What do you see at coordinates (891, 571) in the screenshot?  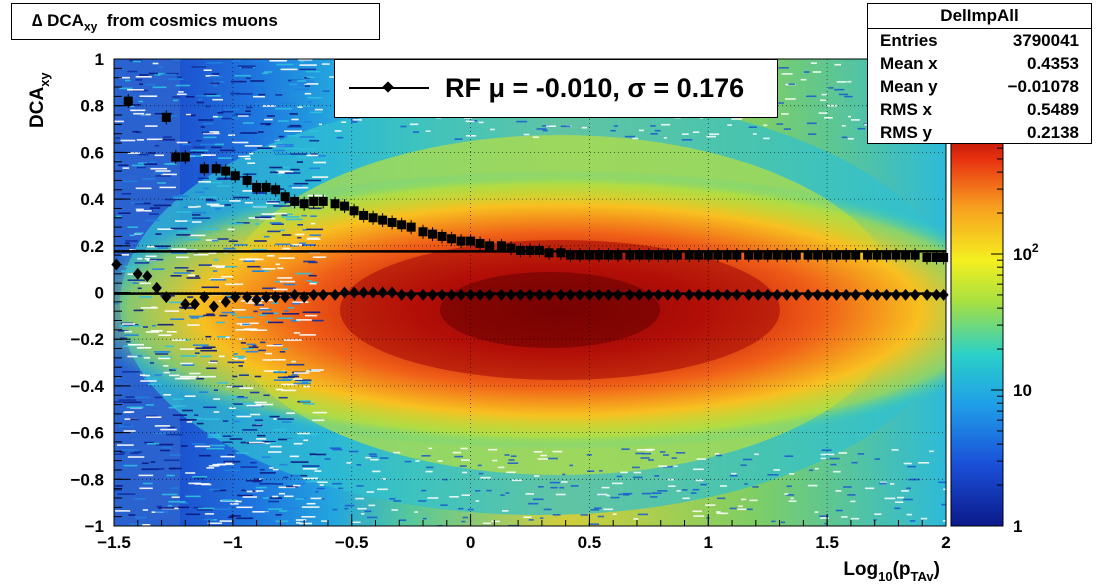 I see `x-axis-title: Log10(pTAv)` at bounding box center [891, 571].